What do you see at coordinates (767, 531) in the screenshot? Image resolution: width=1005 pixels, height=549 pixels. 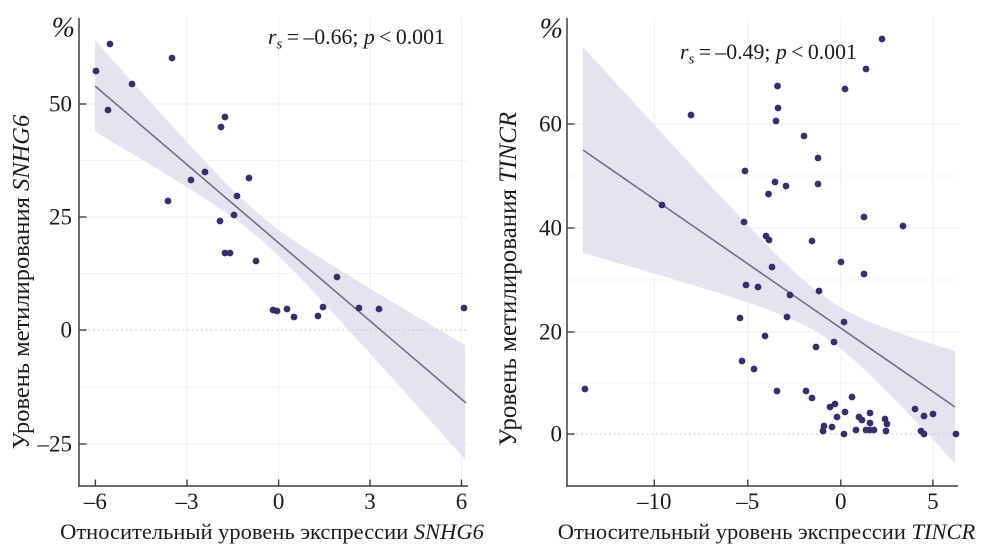 I see `svg-text:Относительный уровень экспресс: Относительный уровень экспрессии TINCR` at bounding box center [767, 531].